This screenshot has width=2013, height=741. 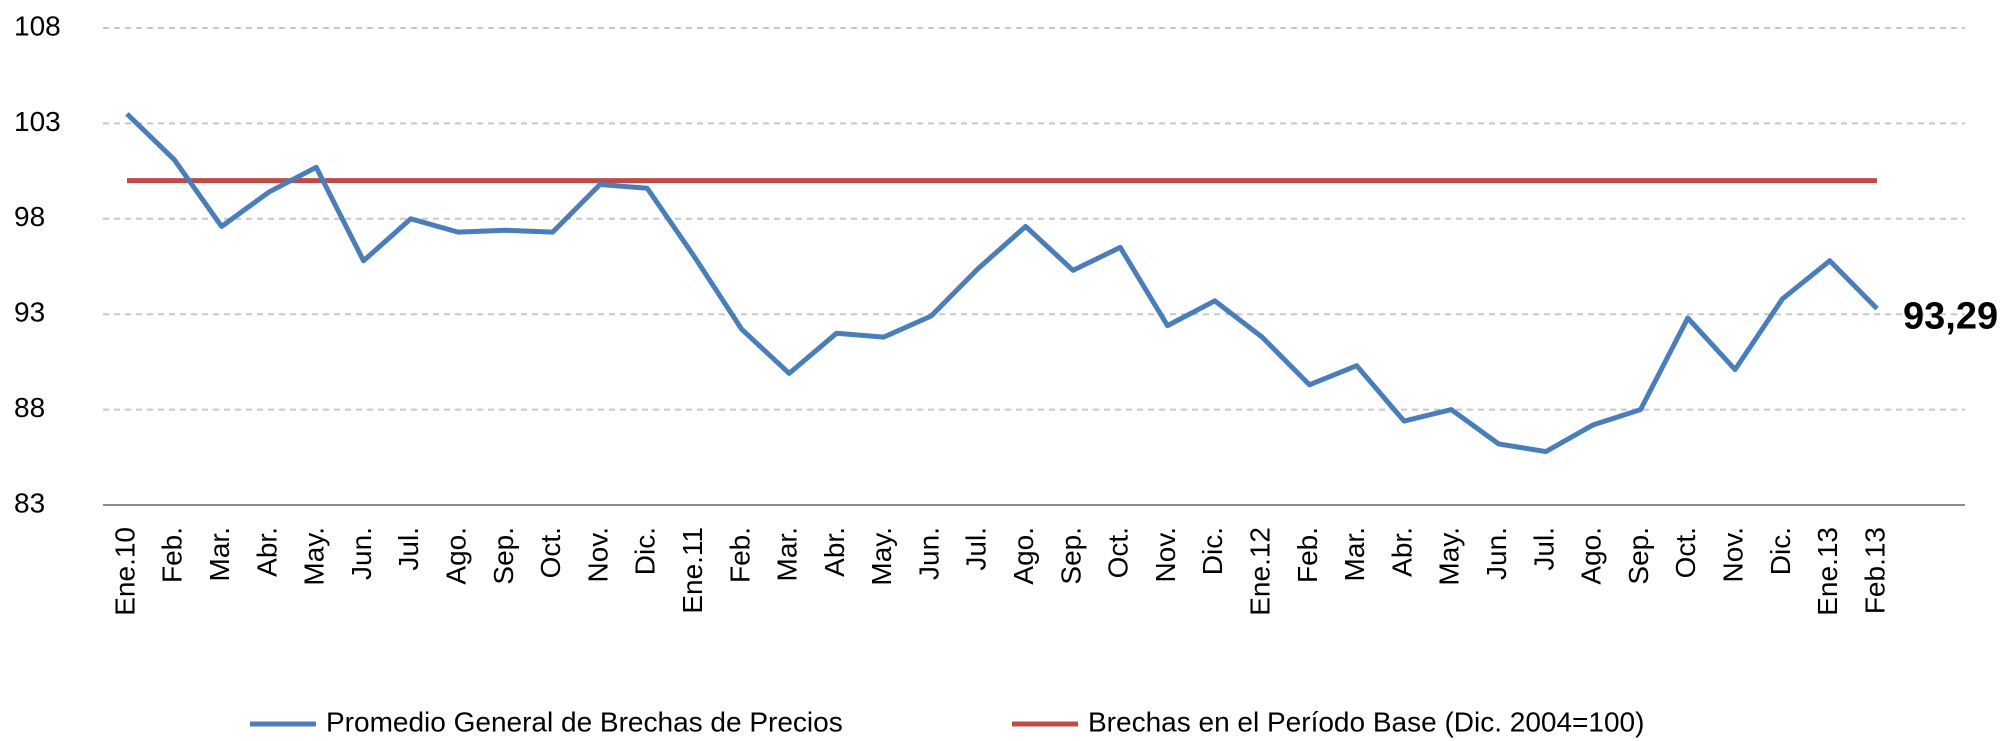 What do you see at coordinates (1827, 571) in the screenshot?
I see `x-tick-label: Ene.13` at bounding box center [1827, 571].